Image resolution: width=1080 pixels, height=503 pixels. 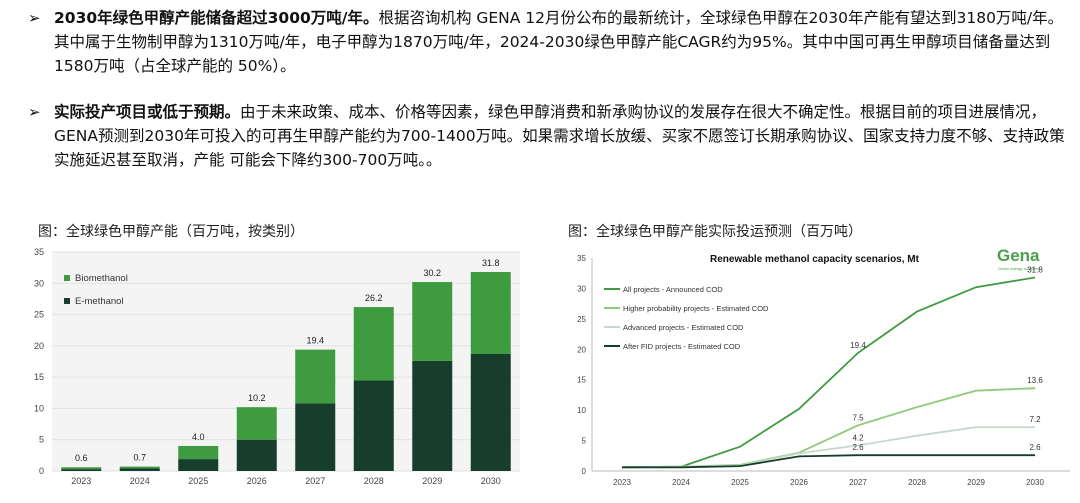 I want to click on bar-total-label: 0.6, so click(x=81, y=458).